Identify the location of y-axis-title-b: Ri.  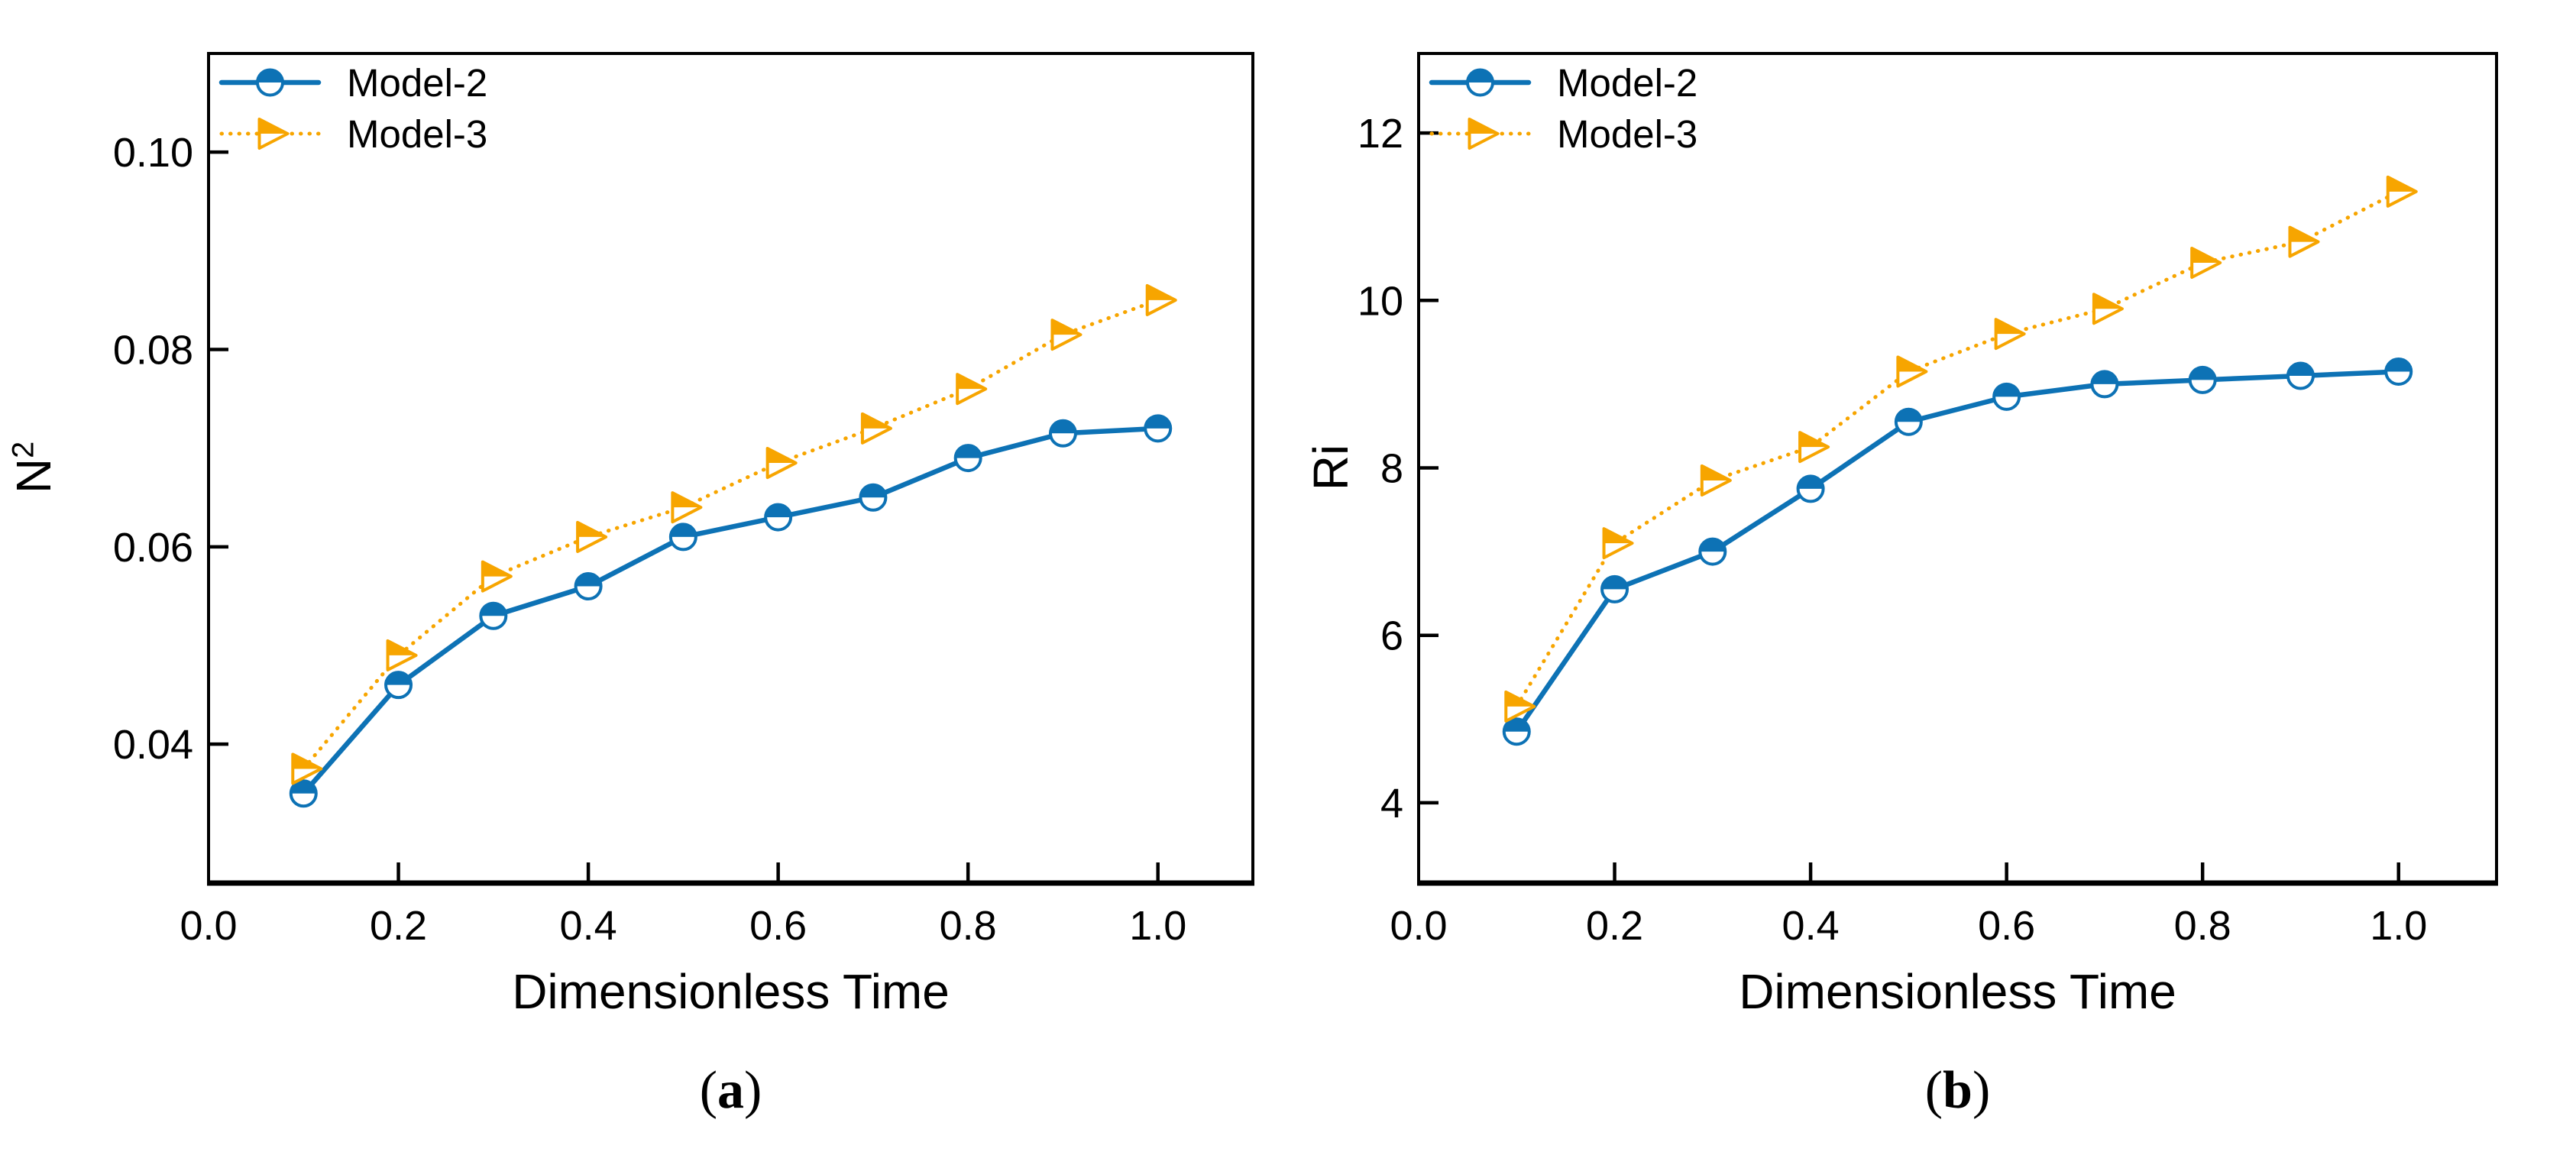
(1331, 467).